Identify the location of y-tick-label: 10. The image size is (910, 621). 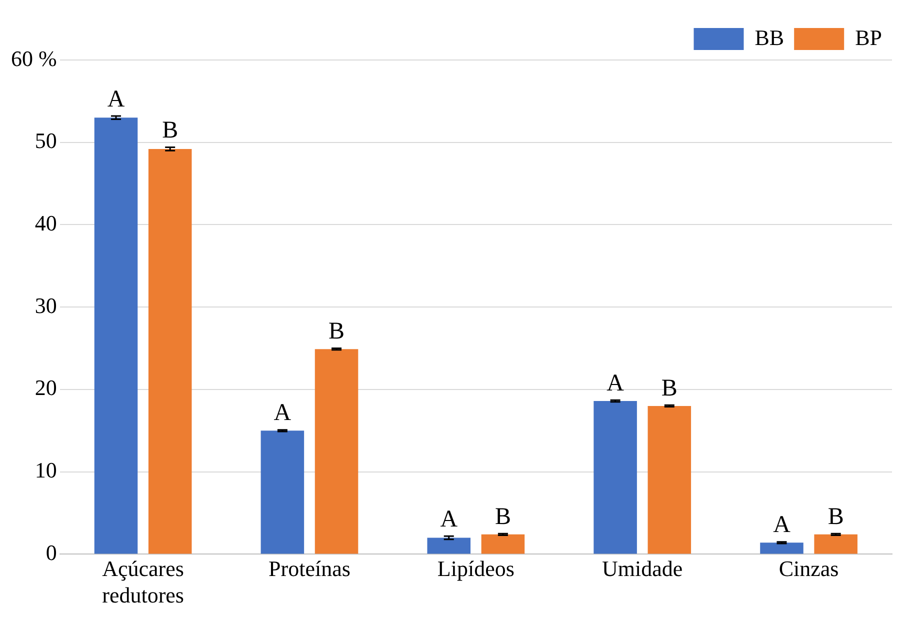
(45, 470).